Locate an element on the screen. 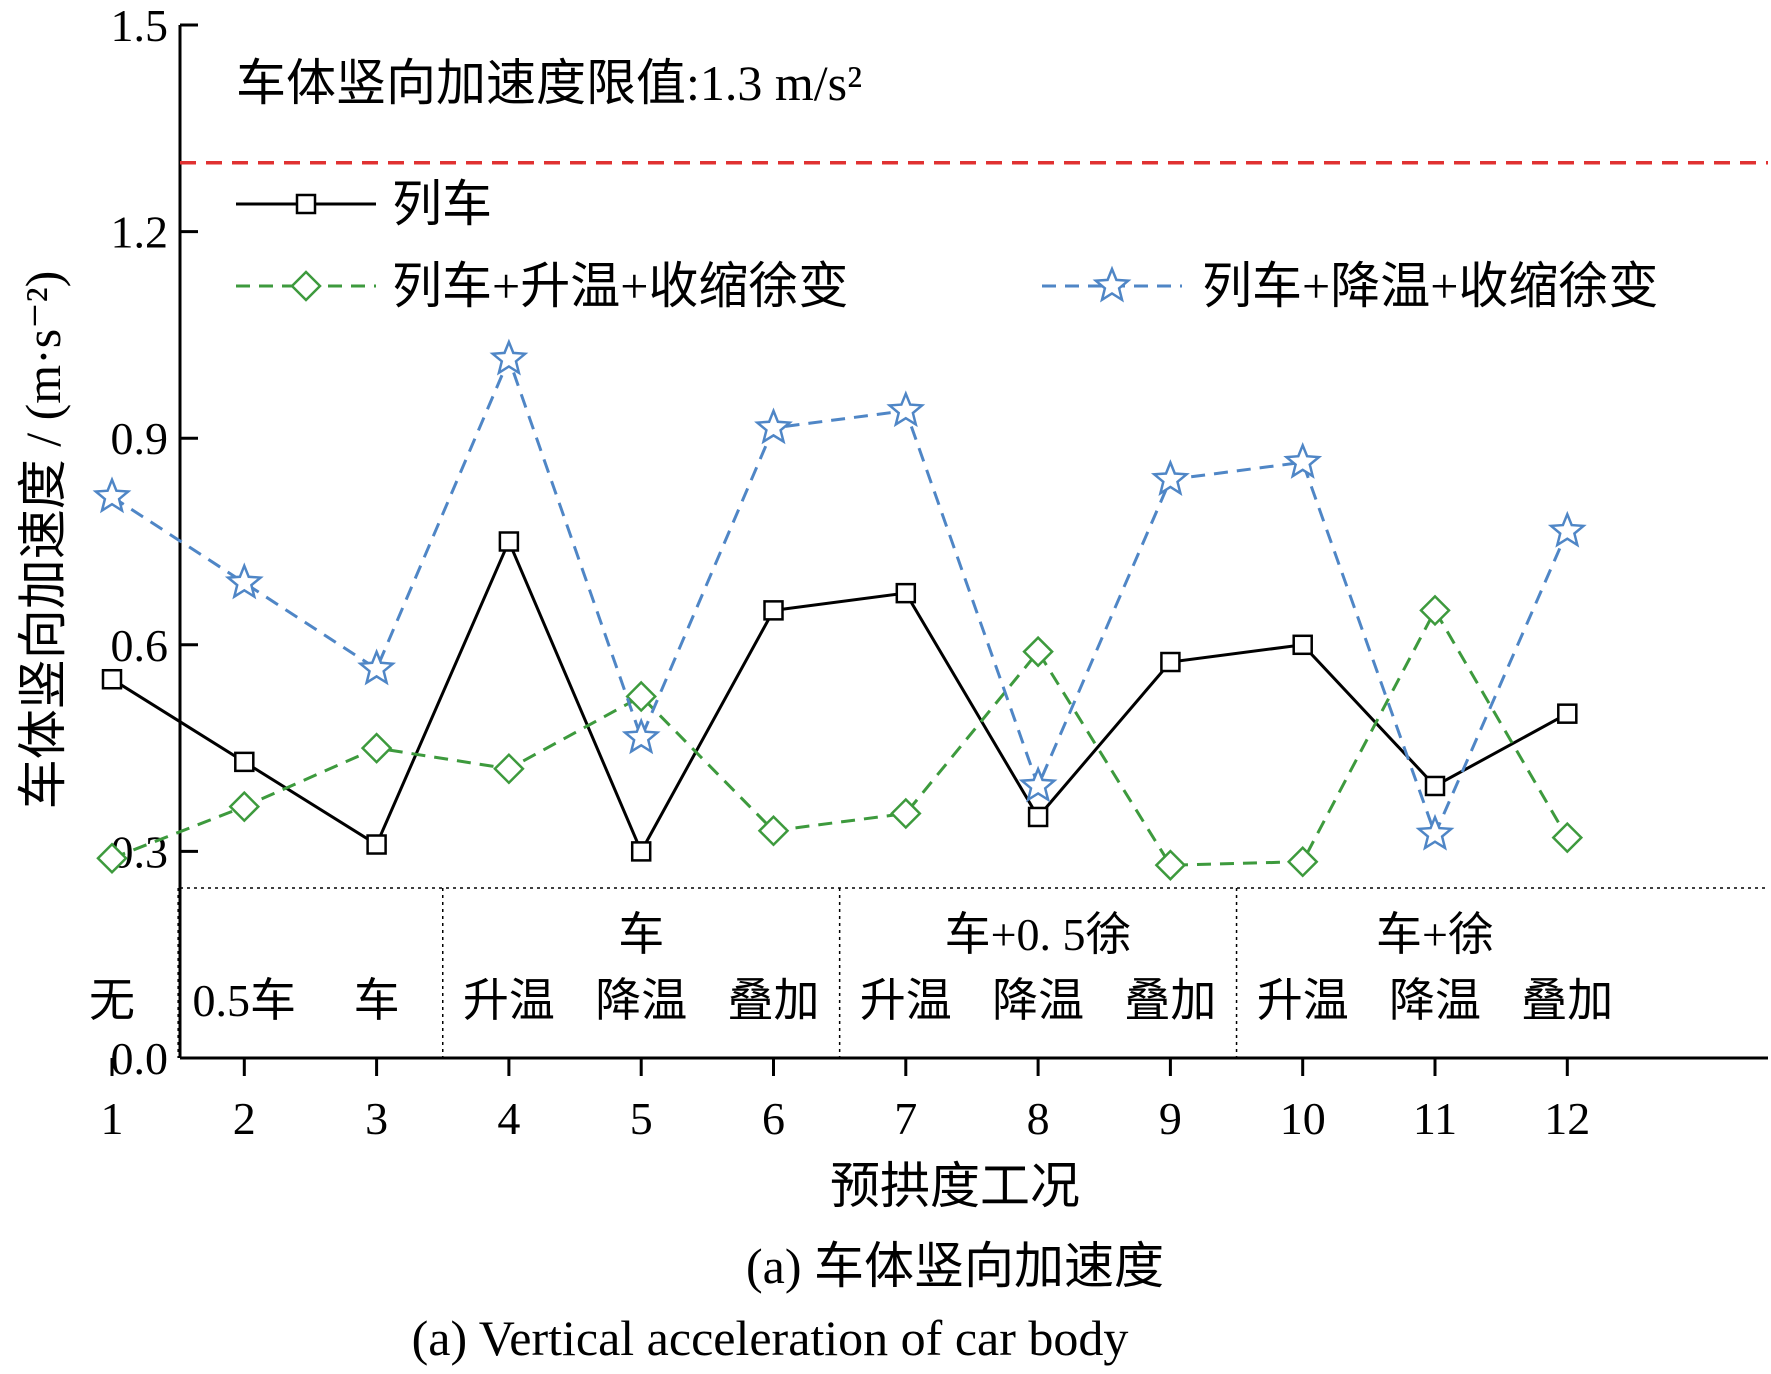 The height and width of the screenshot is (1374, 1771). caption-en: (a) Vertical acceleration of car body is located at coordinates (770, 1338).